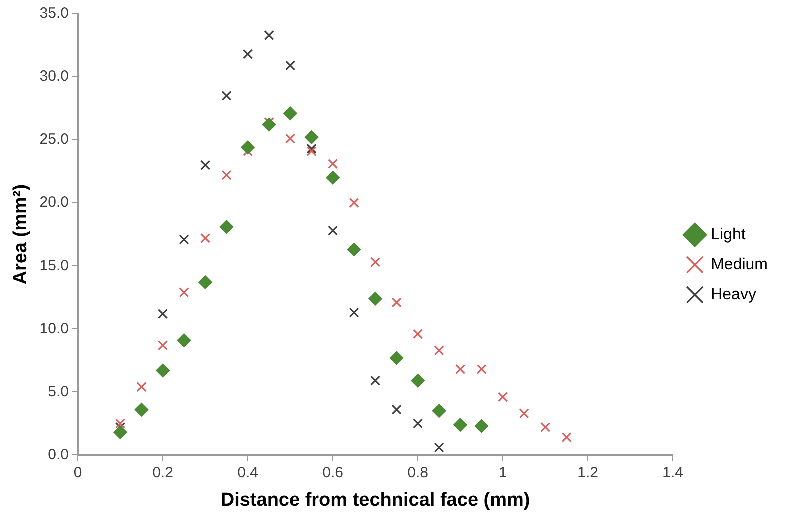 The height and width of the screenshot is (522, 794). Describe the element at coordinates (728, 235) in the screenshot. I see `legend-label: Light` at that location.